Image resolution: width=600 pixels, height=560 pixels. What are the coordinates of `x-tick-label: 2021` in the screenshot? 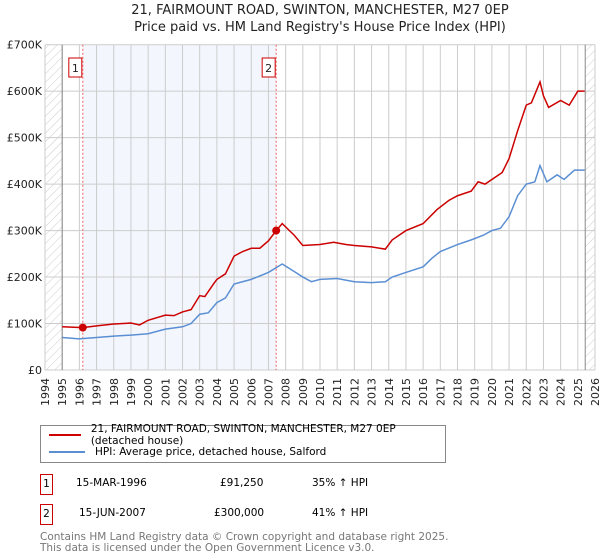 It's located at (509, 392).